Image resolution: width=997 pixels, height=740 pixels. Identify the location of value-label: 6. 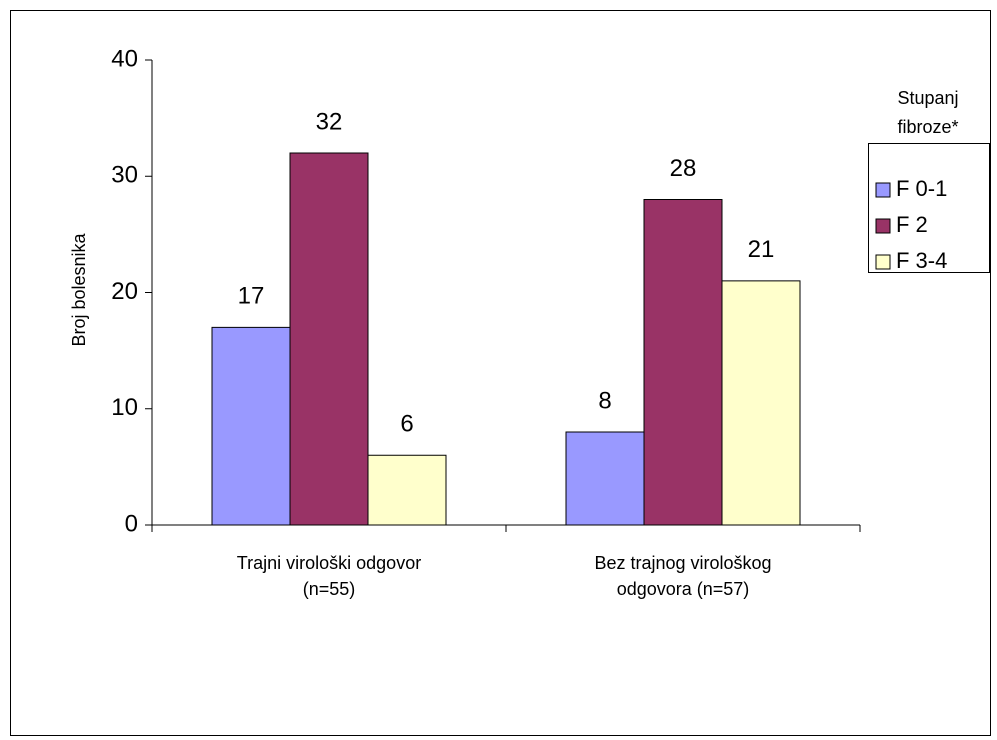
(406, 424).